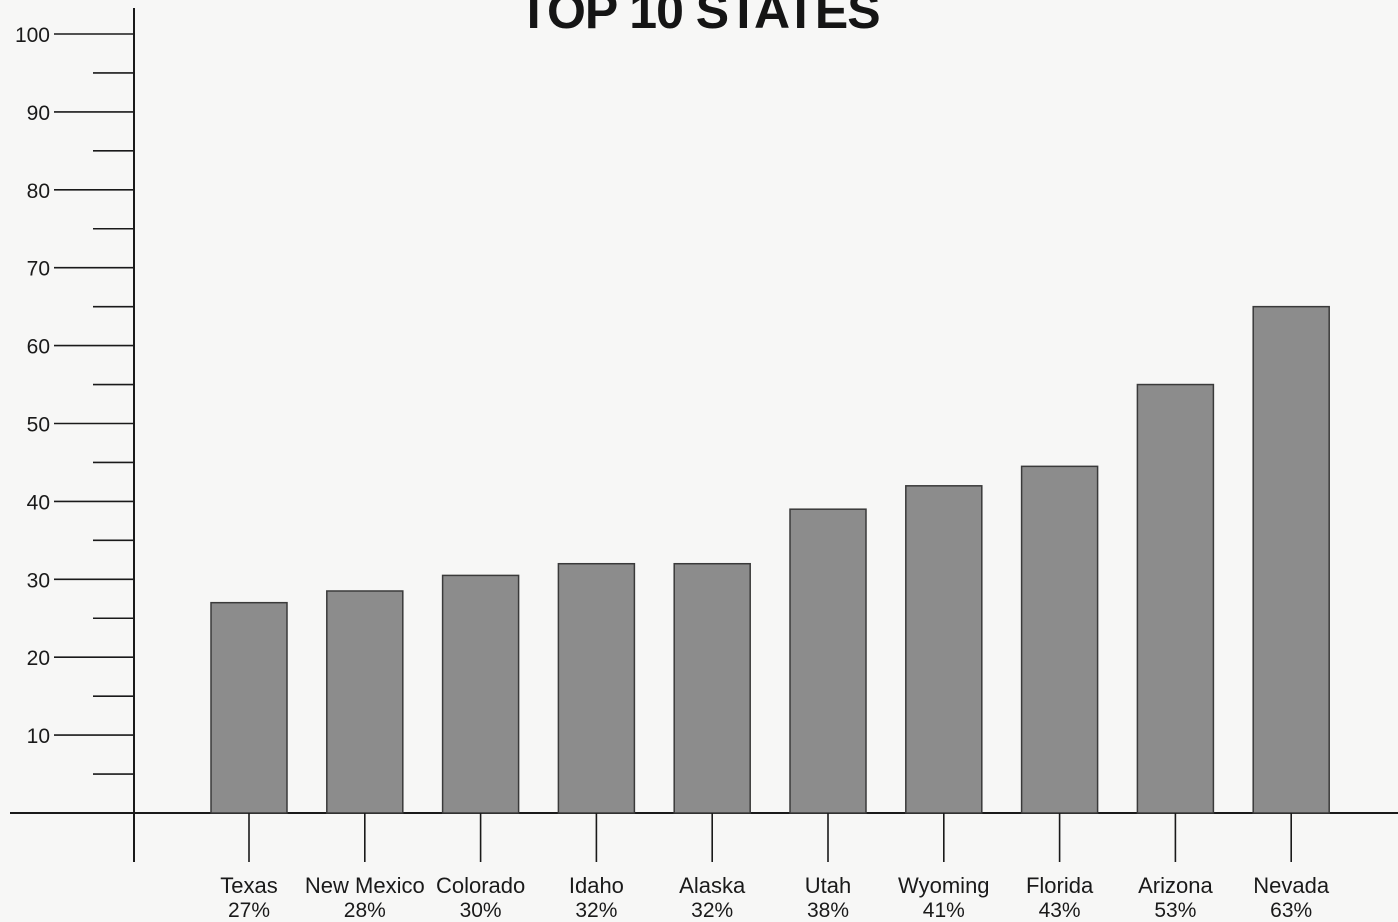  I want to click on value-label: 63%, so click(1291, 910).